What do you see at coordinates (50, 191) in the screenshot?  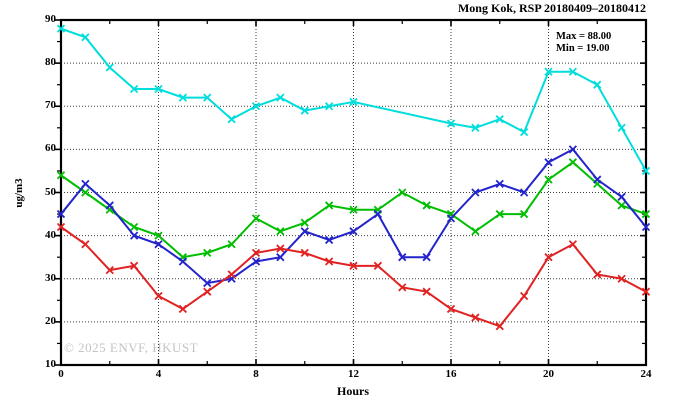 I see `y-axis-tick-label: 50` at bounding box center [50, 191].